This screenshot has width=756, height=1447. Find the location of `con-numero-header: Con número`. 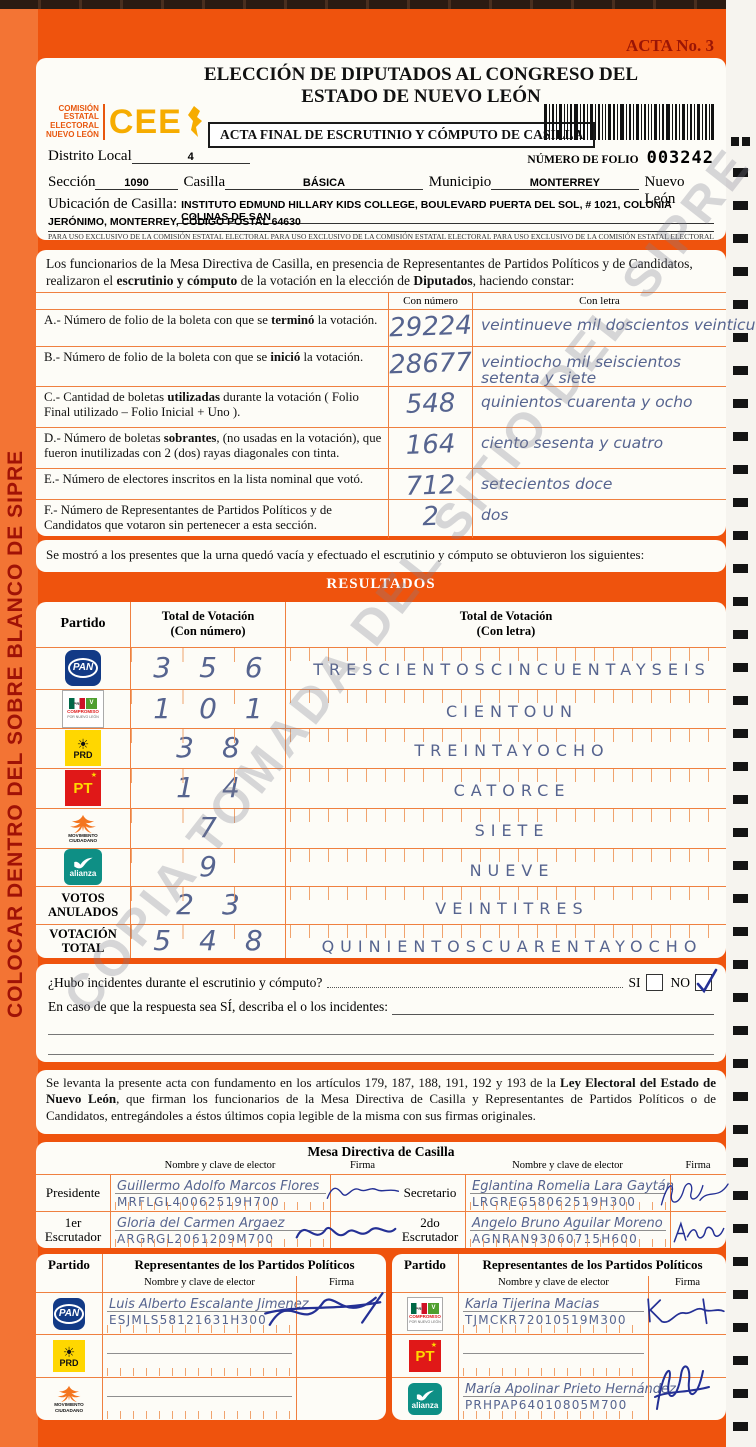

con-numero-header: Con número is located at coordinates (430, 300).